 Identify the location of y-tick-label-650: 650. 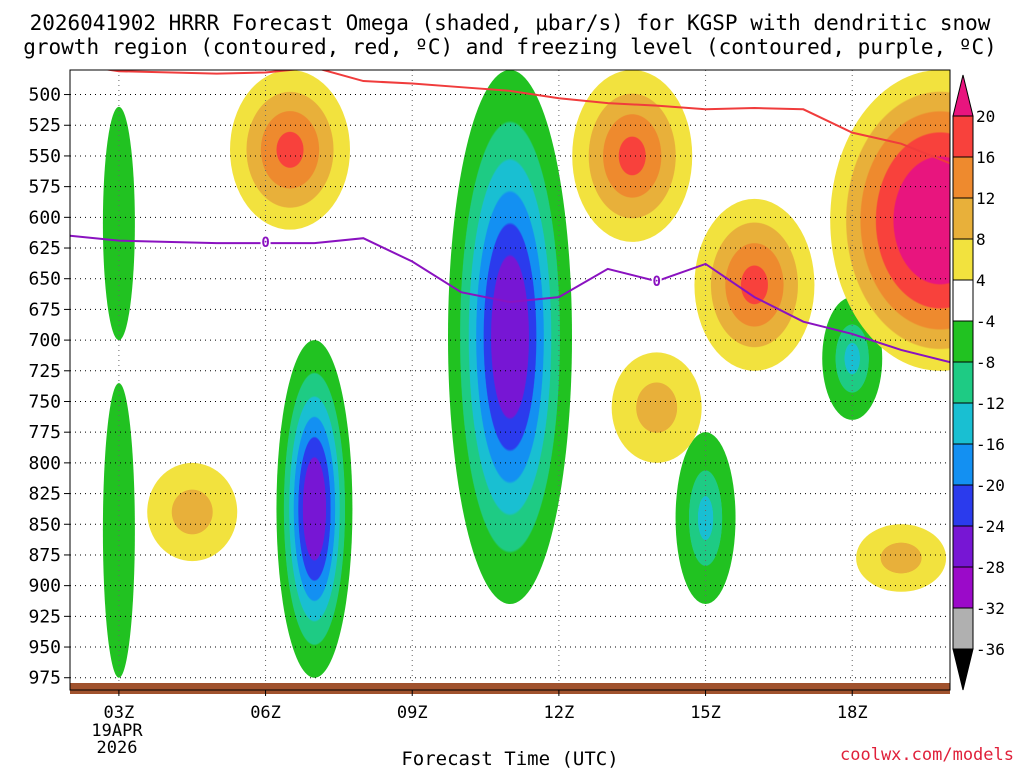
(44, 279).